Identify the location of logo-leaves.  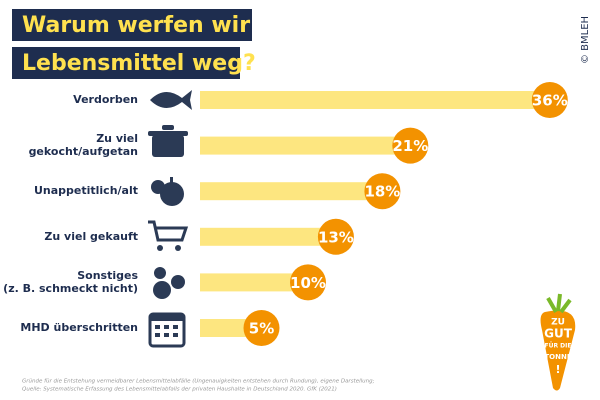
(559, 303).